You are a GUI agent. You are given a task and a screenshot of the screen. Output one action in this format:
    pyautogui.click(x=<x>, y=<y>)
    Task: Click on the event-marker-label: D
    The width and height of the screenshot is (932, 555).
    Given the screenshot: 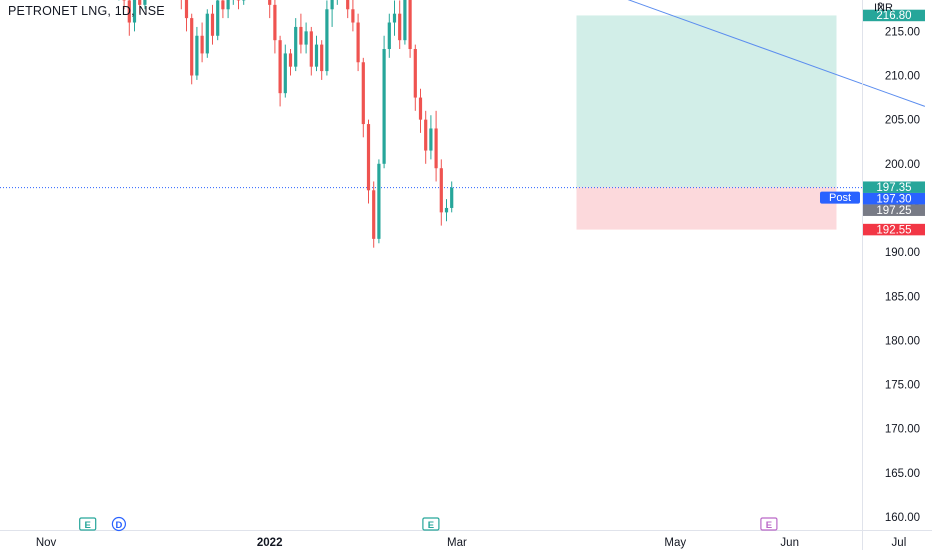 What is the action you would take?
    pyautogui.click(x=118, y=525)
    